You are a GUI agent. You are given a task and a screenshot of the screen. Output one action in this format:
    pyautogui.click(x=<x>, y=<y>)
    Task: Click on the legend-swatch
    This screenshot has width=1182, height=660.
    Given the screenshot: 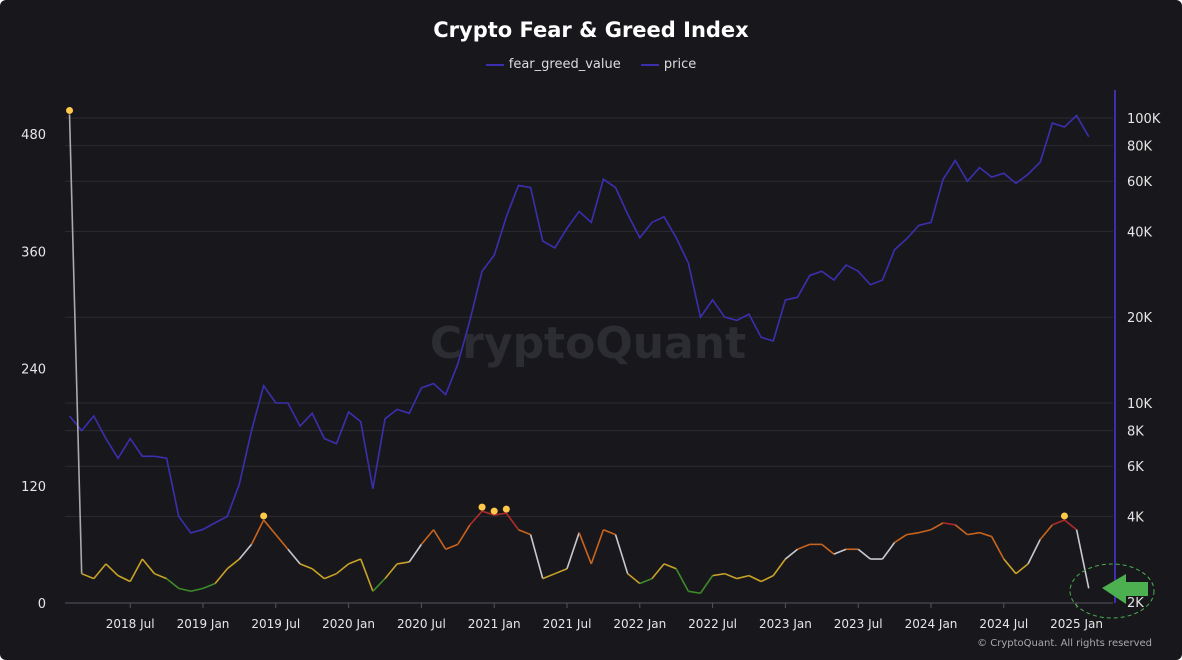 What is the action you would take?
    pyautogui.click(x=494, y=64)
    